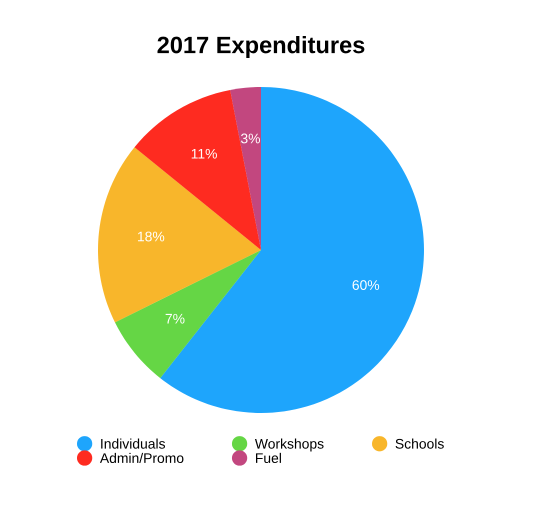 This screenshot has height=518, width=553. Describe the element at coordinates (420, 443) in the screenshot. I see `legend-label: Schools` at that location.